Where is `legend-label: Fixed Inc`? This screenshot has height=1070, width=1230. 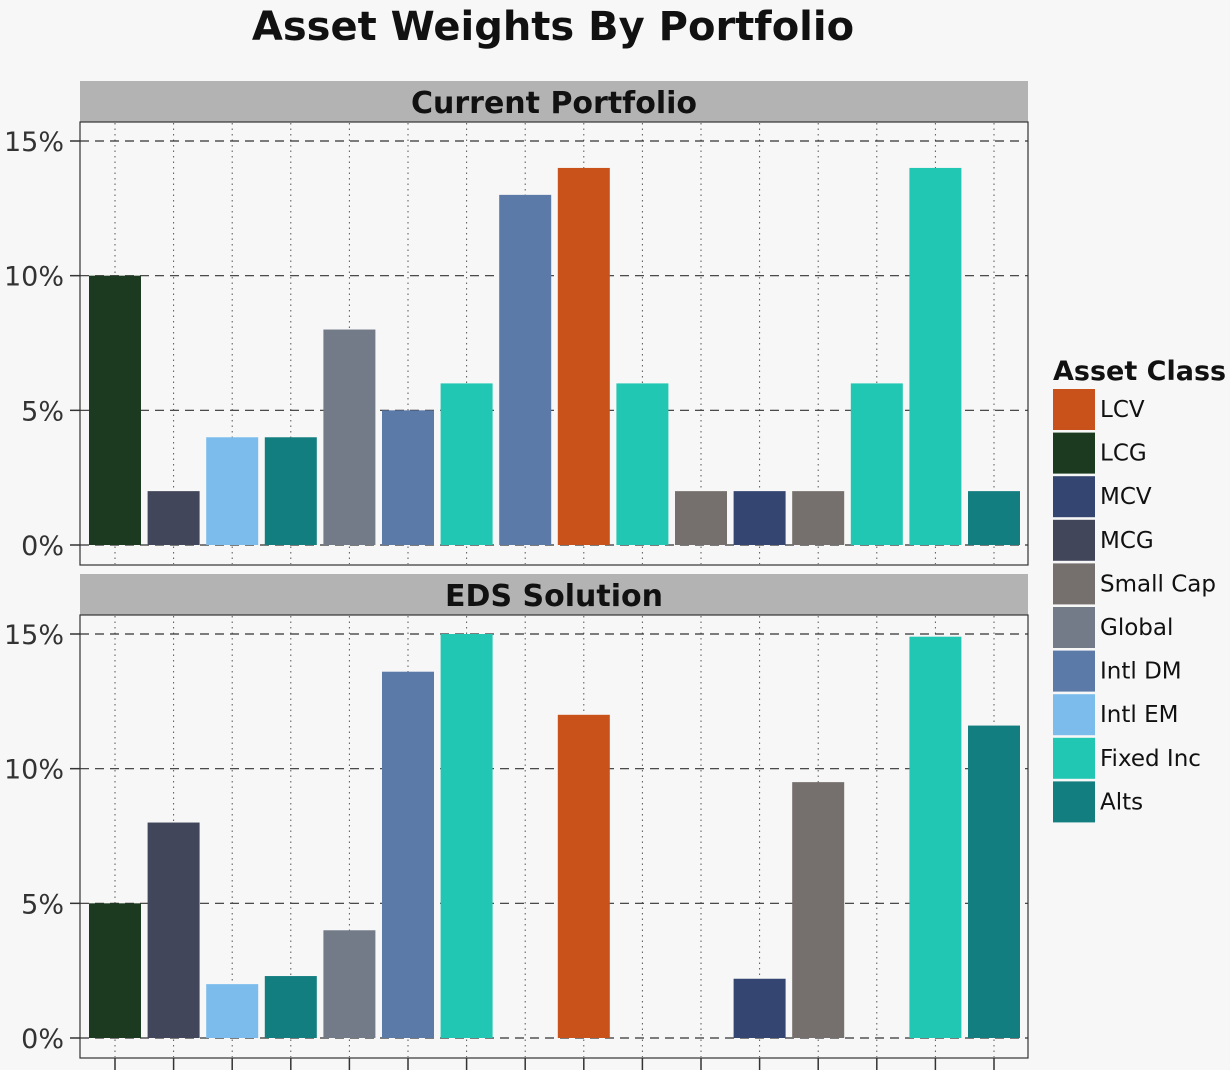
legend-label: Fixed Inc is located at coordinates (1150, 759).